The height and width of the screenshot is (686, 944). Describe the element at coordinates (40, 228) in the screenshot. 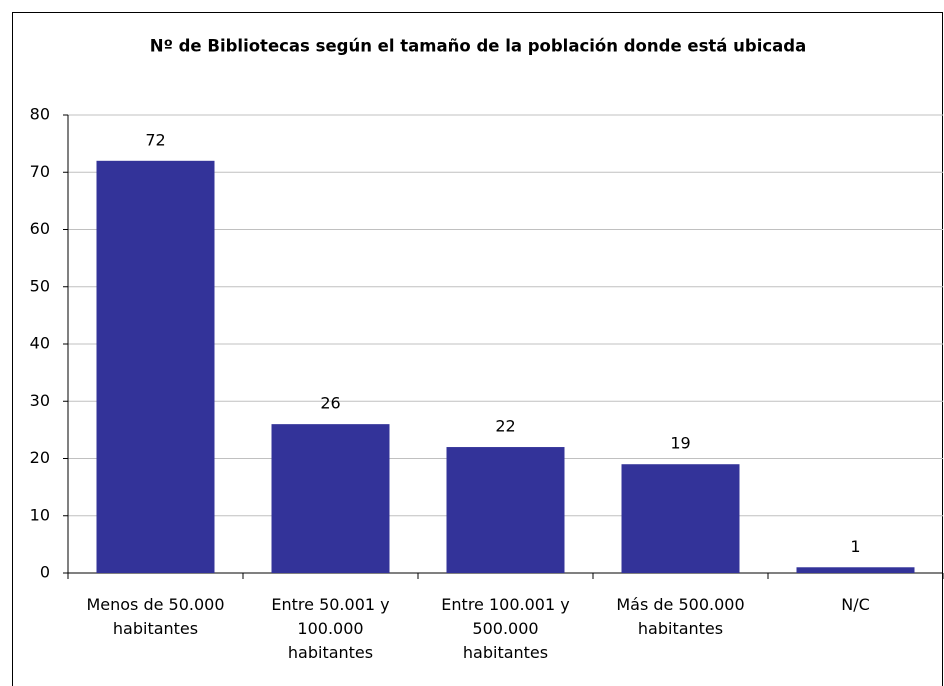

I see `y-tick-label: 60` at that location.